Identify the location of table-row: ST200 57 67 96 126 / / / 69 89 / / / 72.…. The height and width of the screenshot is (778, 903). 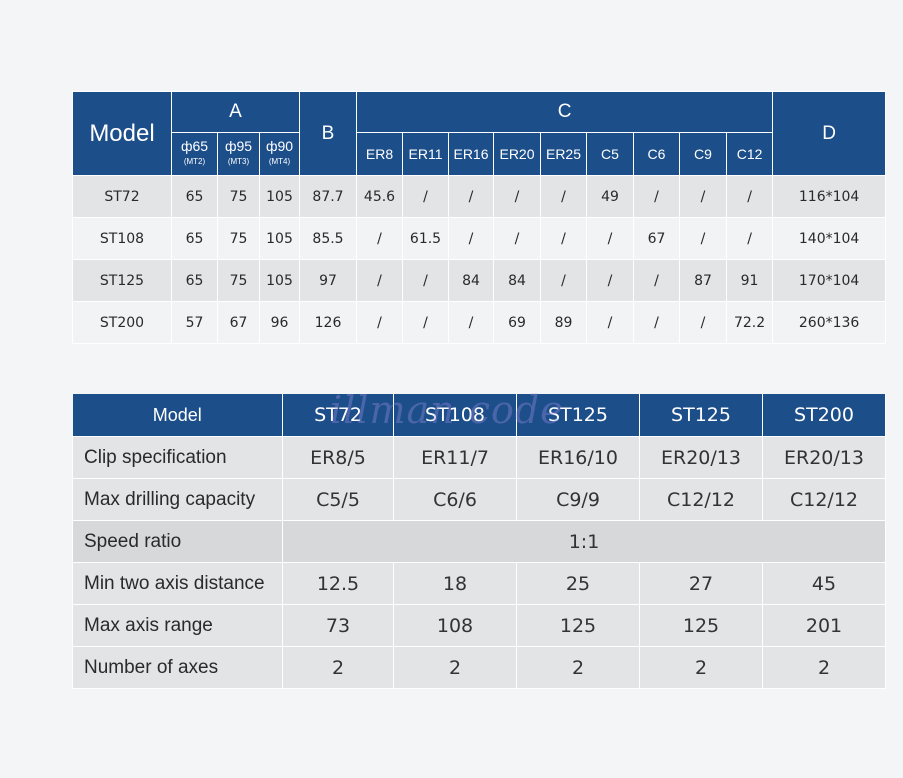
(479, 322).